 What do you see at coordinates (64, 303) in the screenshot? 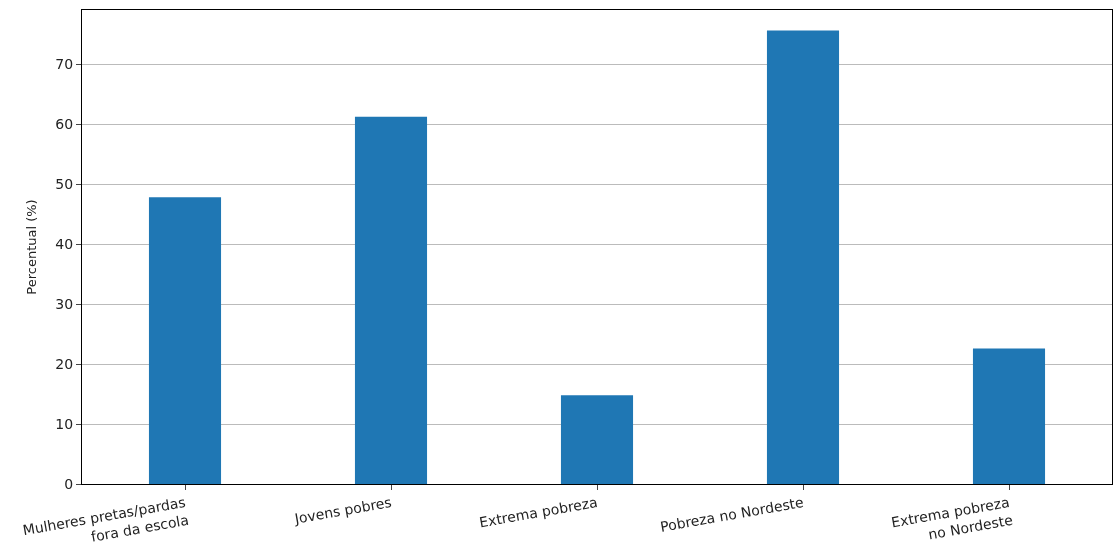
I see `y-tick-label: 30` at bounding box center [64, 303].